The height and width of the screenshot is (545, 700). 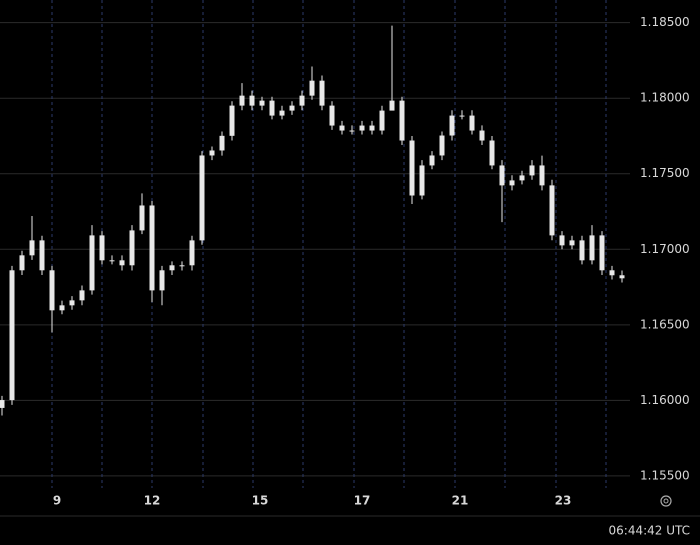 I want to click on y-tick-label: 1.15500, so click(x=665, y=475).